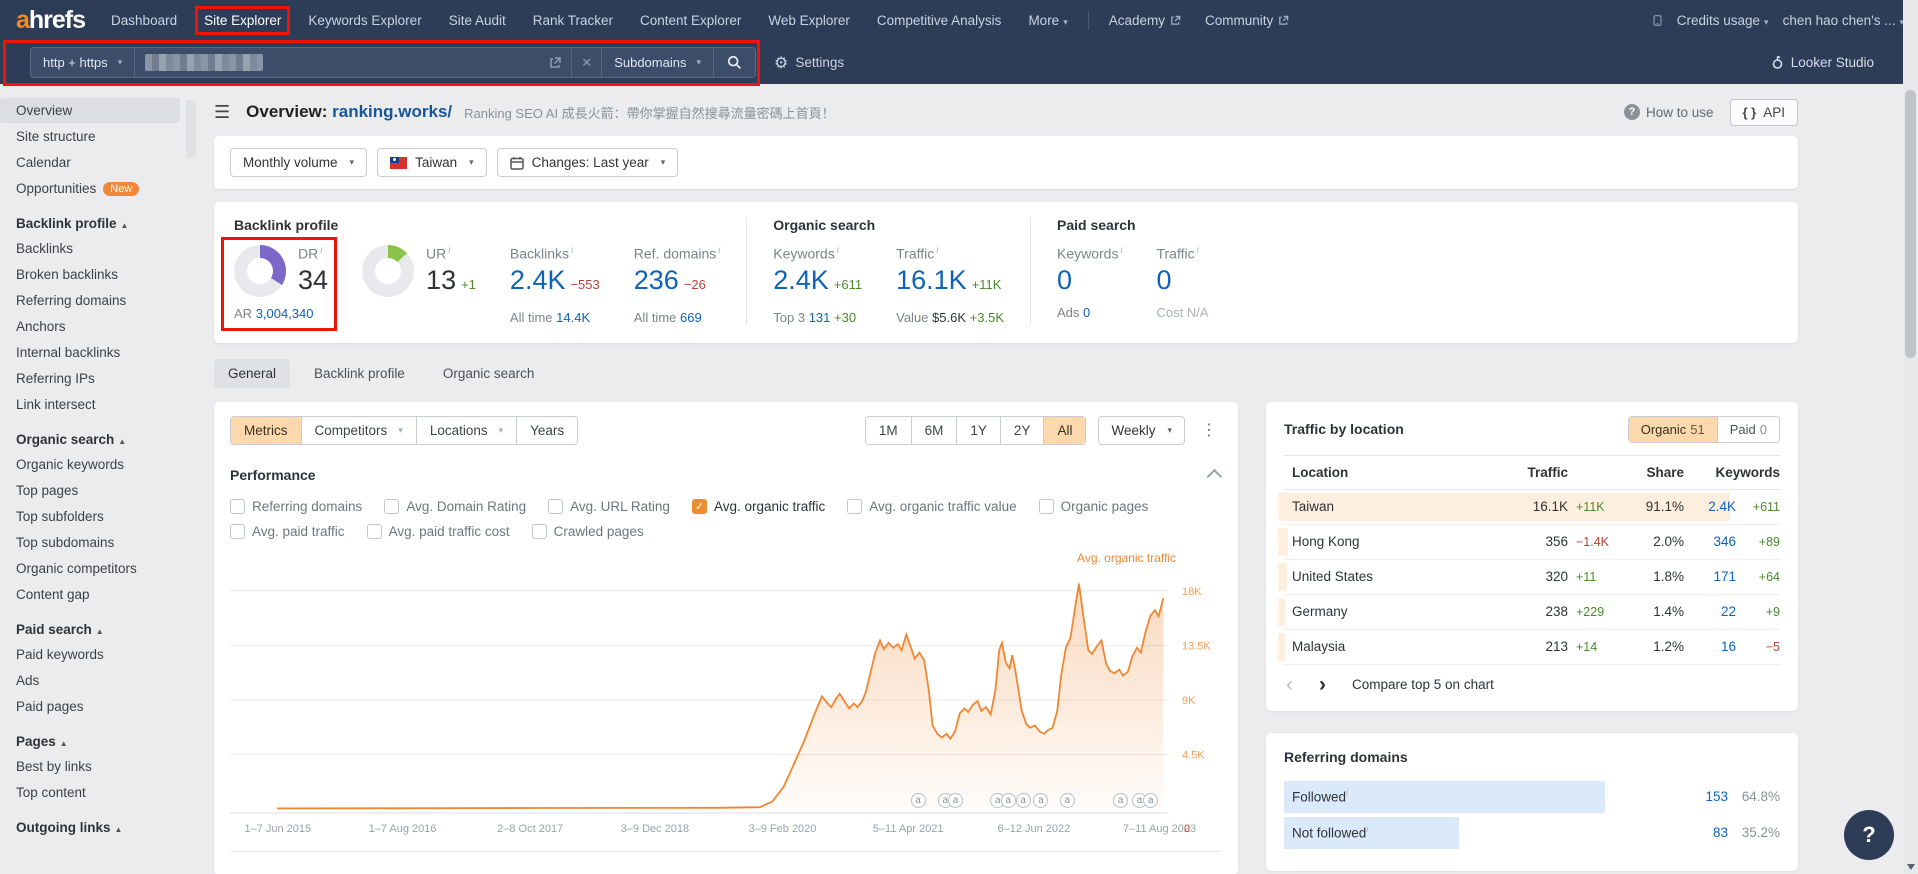 The height and width of the screenshot is (874, 1918). Describe the element at coordinates (1822, 62) in the screenshot. I see `looker-studio-link: Looker Studio` at that location.